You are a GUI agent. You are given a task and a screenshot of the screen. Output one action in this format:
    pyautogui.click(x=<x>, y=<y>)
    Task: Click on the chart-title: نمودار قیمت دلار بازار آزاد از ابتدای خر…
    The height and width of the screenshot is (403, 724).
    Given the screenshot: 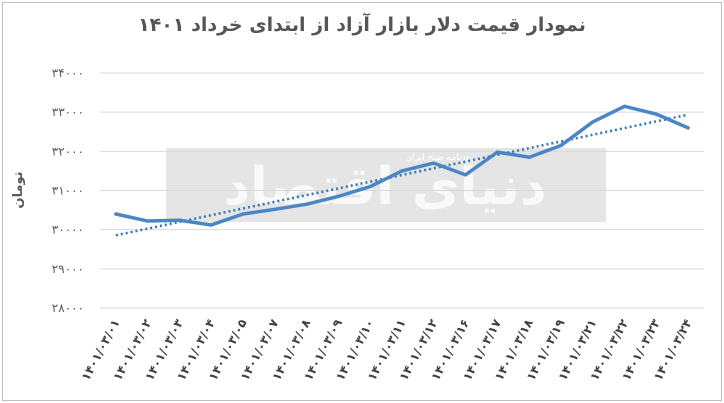 What is the action you would take?
    pyautogui.click(x=362, y=25)
    